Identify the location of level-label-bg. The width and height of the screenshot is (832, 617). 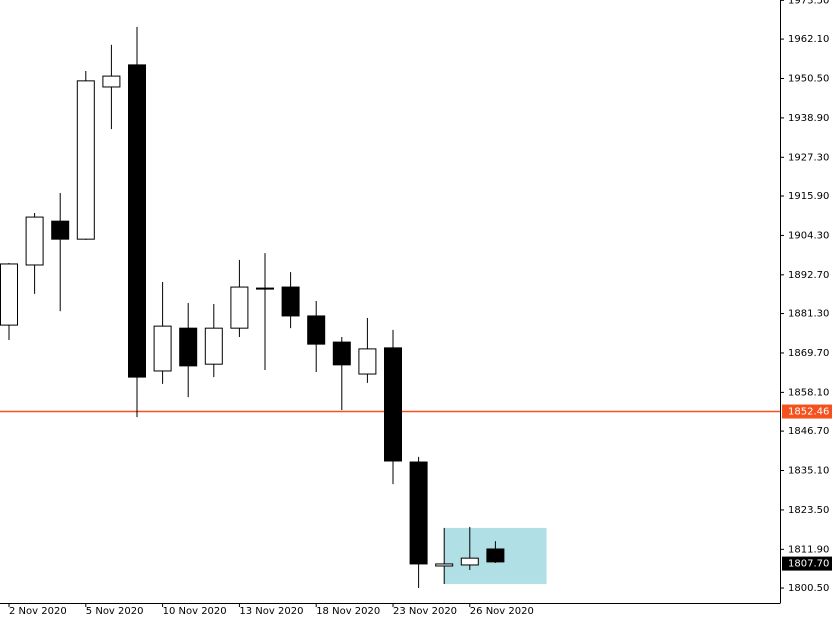
(807, 411).